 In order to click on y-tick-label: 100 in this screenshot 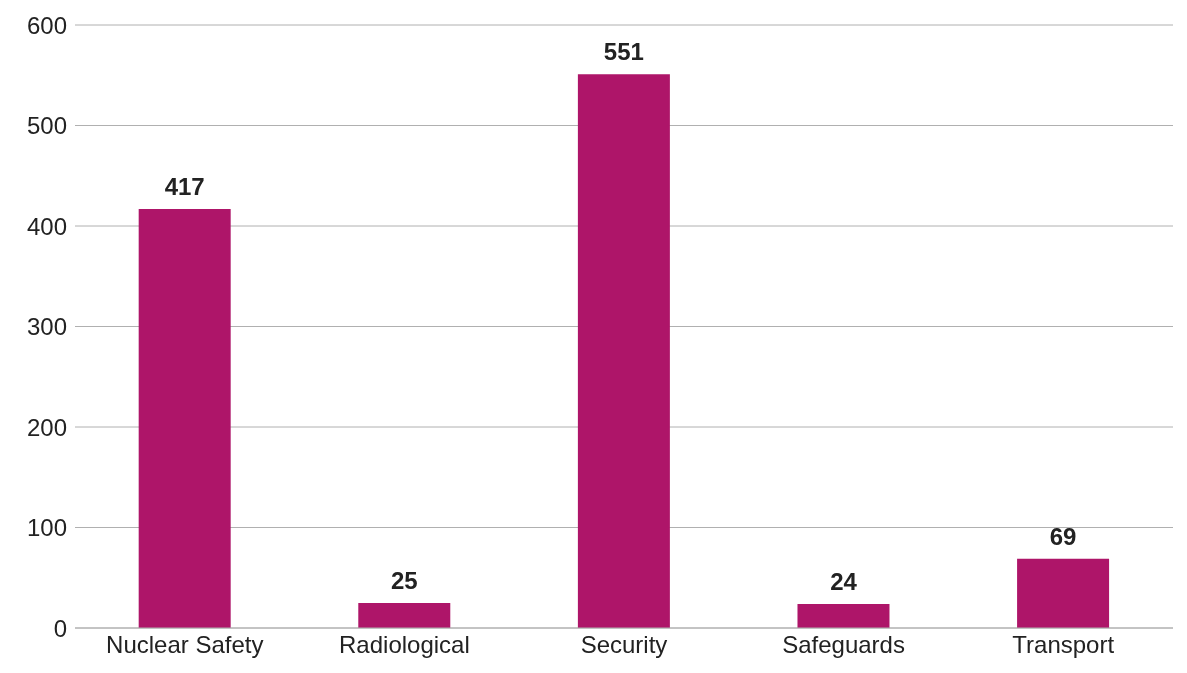, I will do `click(46, 528)`.